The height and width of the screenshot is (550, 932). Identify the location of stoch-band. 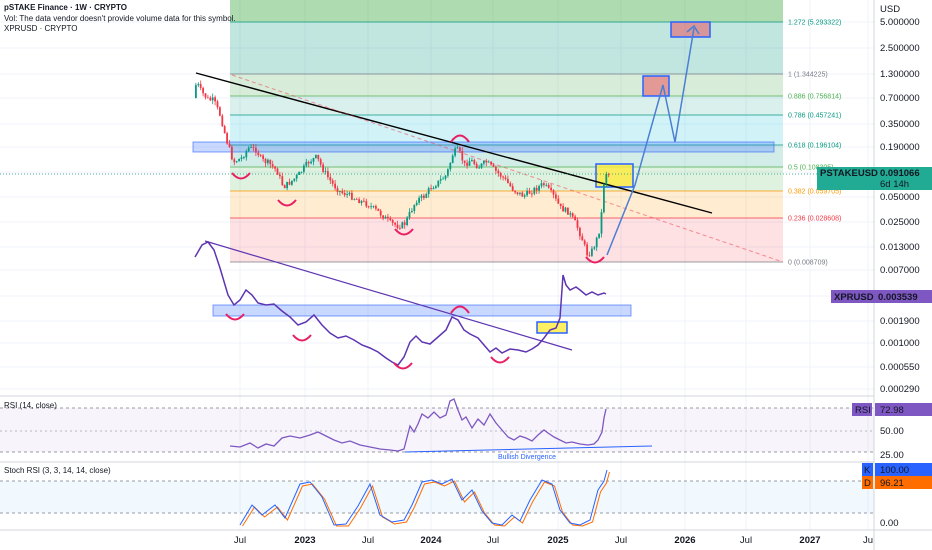
(437, 497).